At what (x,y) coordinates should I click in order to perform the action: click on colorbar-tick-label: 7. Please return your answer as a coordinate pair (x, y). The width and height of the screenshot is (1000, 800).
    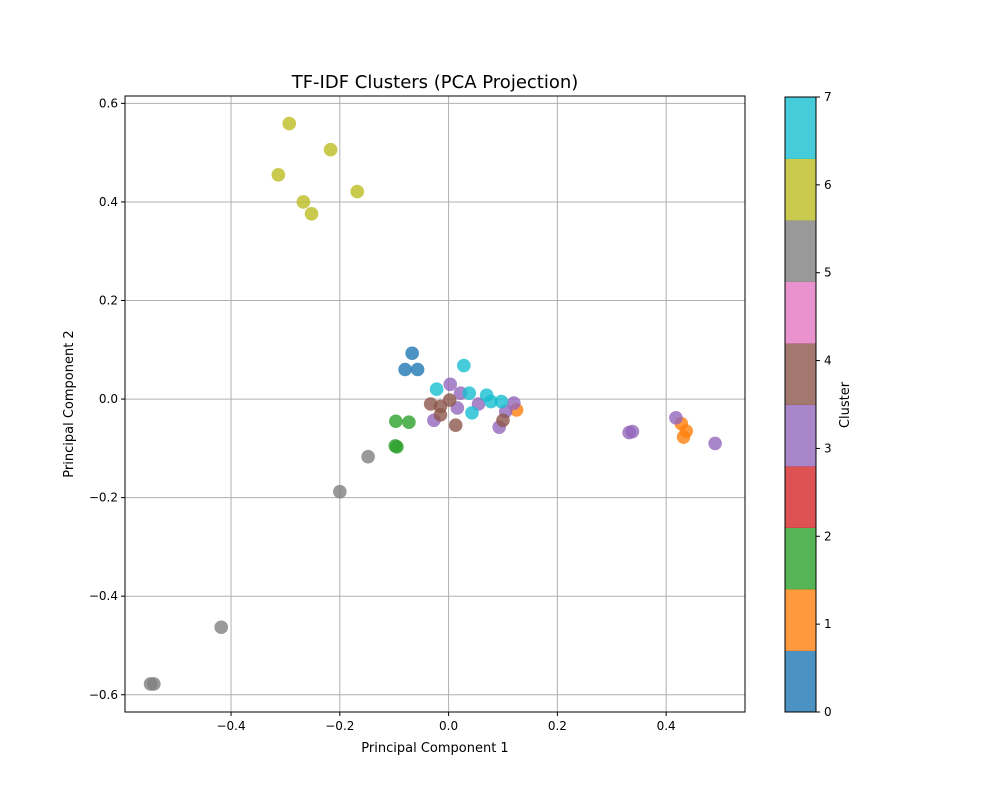
    Looking at the image, I should click on (828, 97).